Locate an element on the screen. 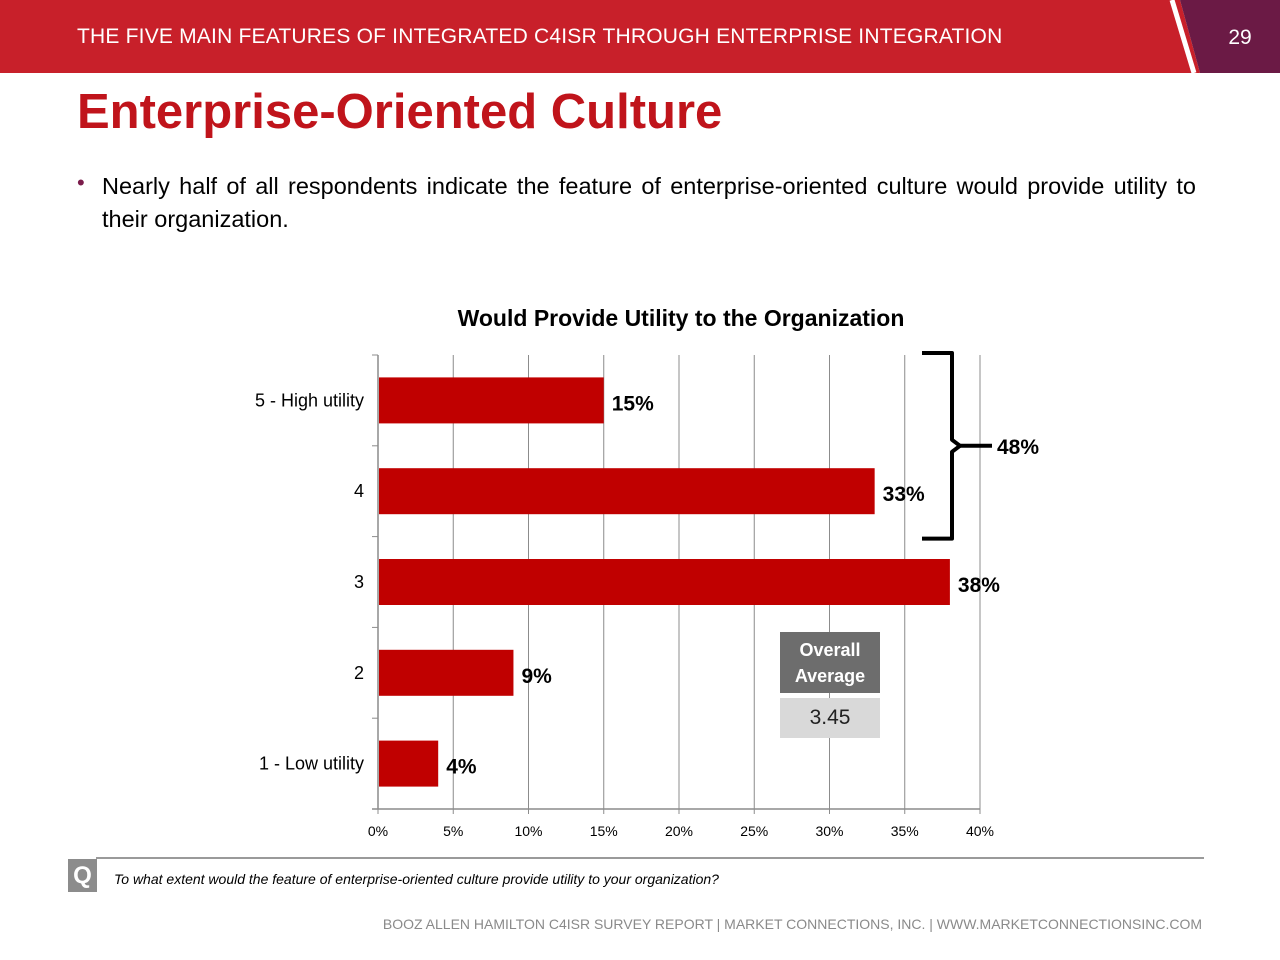 The width and height of the screenshot is (1280, 960). question-divider is located at coordinates (650, 858).